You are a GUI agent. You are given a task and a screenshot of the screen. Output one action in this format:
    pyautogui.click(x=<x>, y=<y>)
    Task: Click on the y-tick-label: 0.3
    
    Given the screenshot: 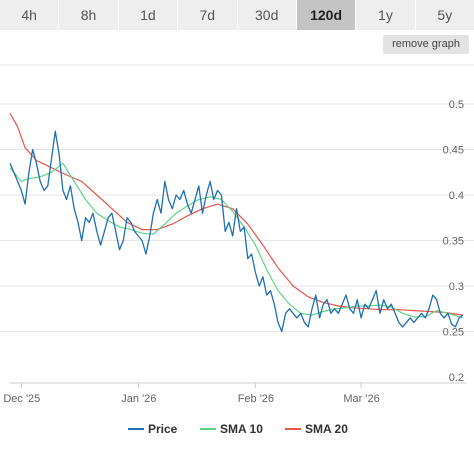 What is the action you would take?
    pyautogui.click(x=456, y=287)
    